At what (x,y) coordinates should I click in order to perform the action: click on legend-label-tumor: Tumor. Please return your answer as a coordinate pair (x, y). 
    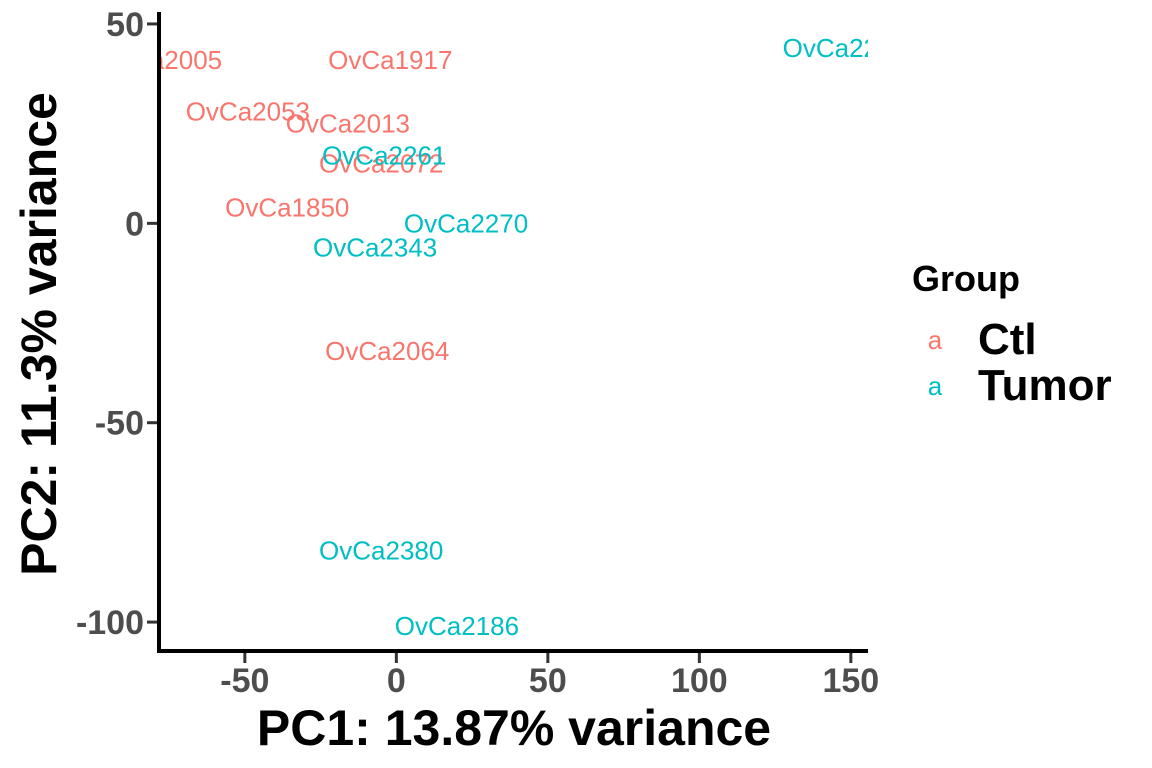
    Looking at the image, I should click on (1045, 385).